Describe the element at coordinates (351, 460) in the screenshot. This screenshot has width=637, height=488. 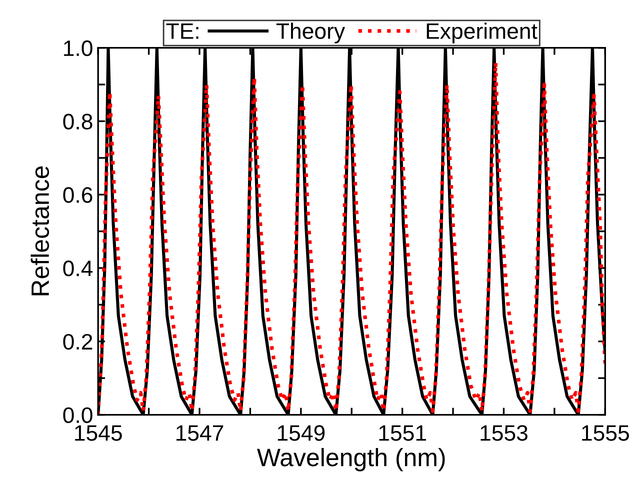
I see `x-axis-title: Wavelength (nm)` at that location.